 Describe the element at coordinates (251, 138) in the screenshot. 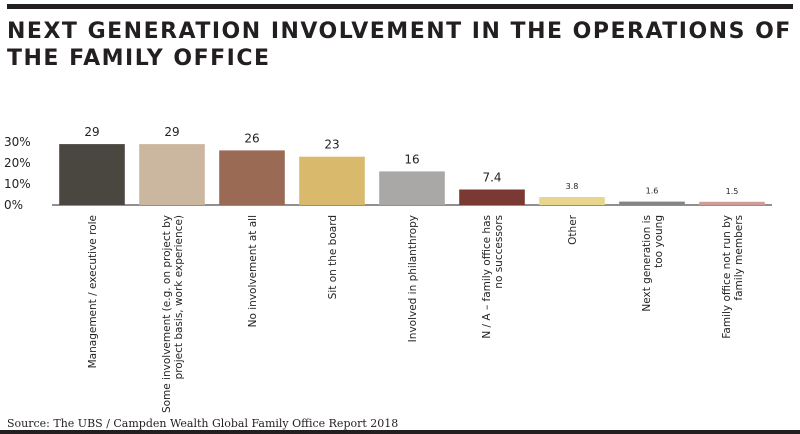

I see `value-label: 26` at that location.